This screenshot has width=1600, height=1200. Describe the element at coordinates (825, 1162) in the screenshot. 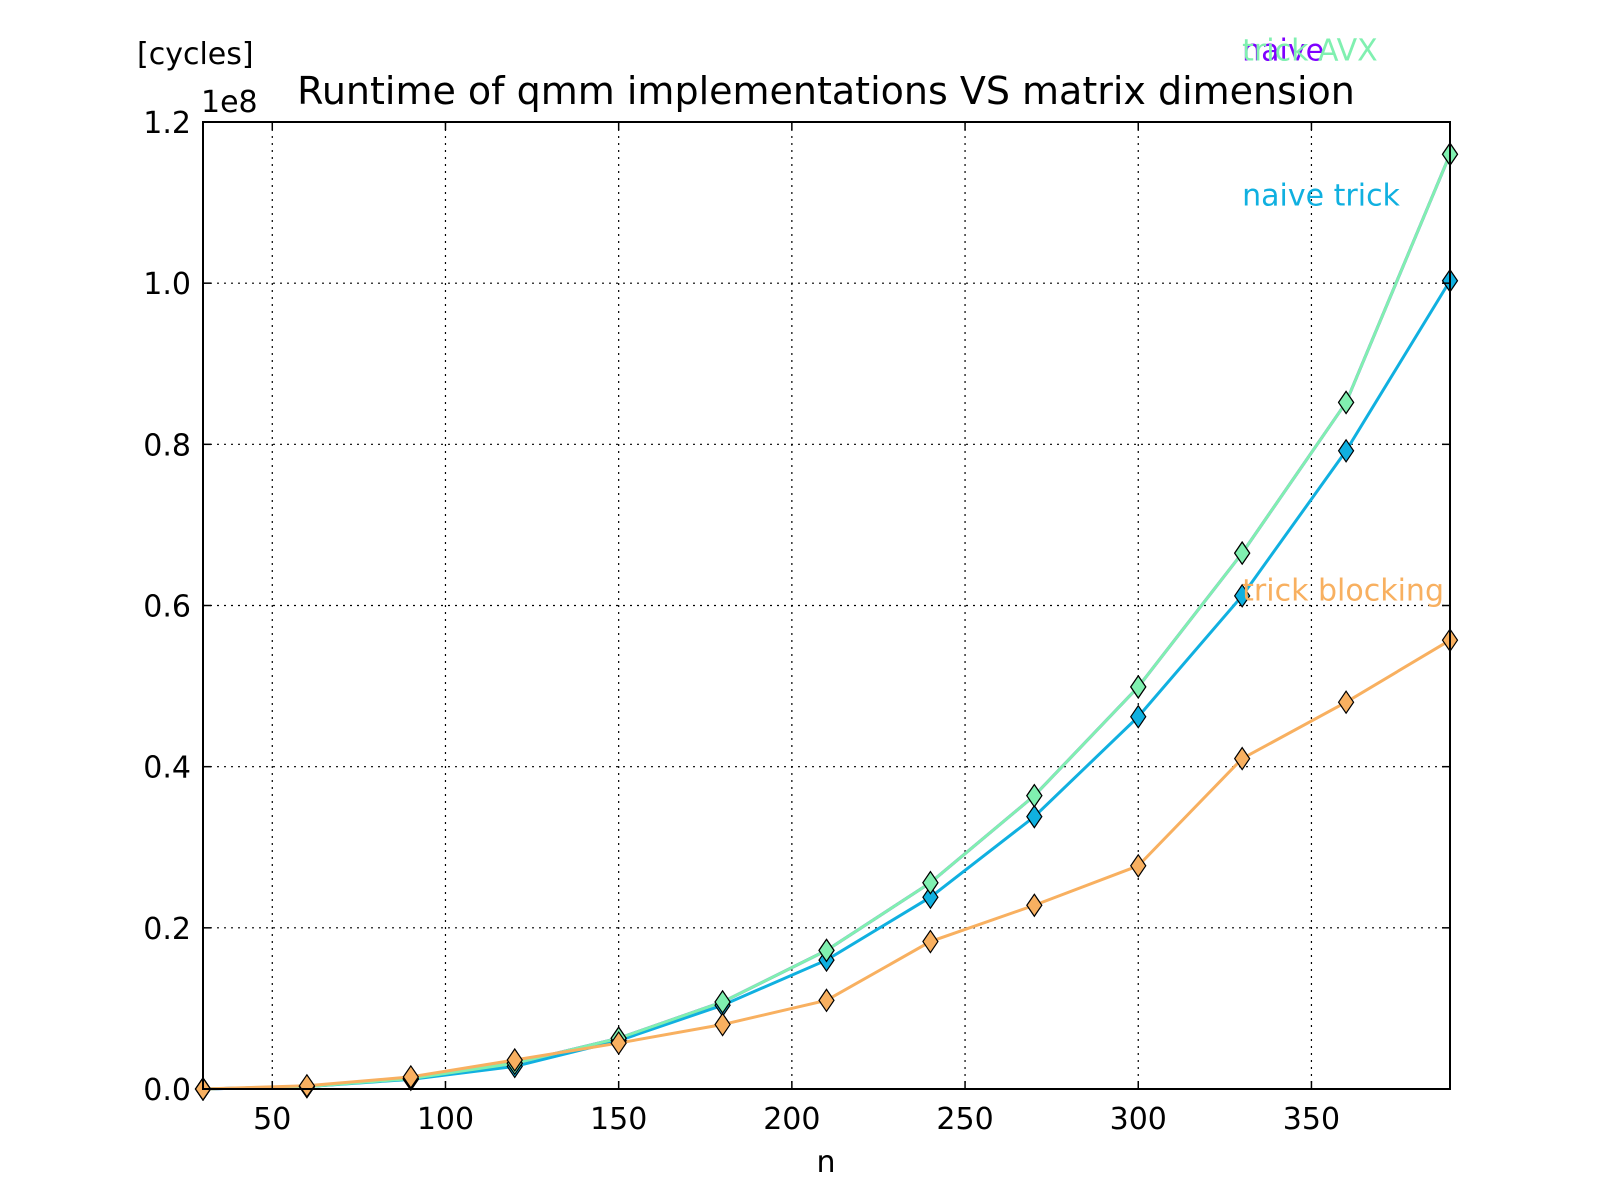

I see `x-axis-label: n` at that location.